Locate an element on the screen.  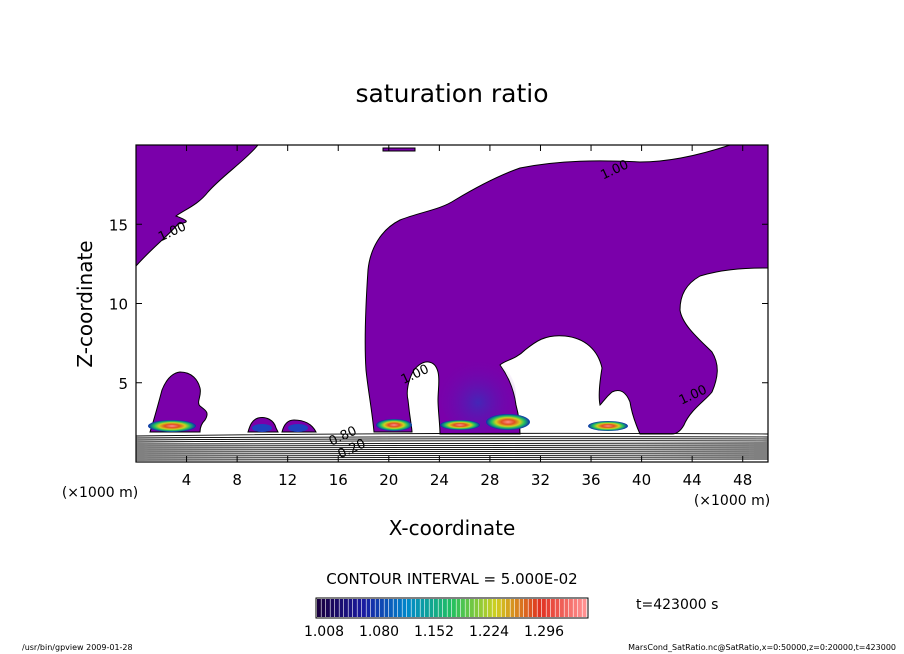
x-tick-label: 44 is located at coordinates (692, 480).